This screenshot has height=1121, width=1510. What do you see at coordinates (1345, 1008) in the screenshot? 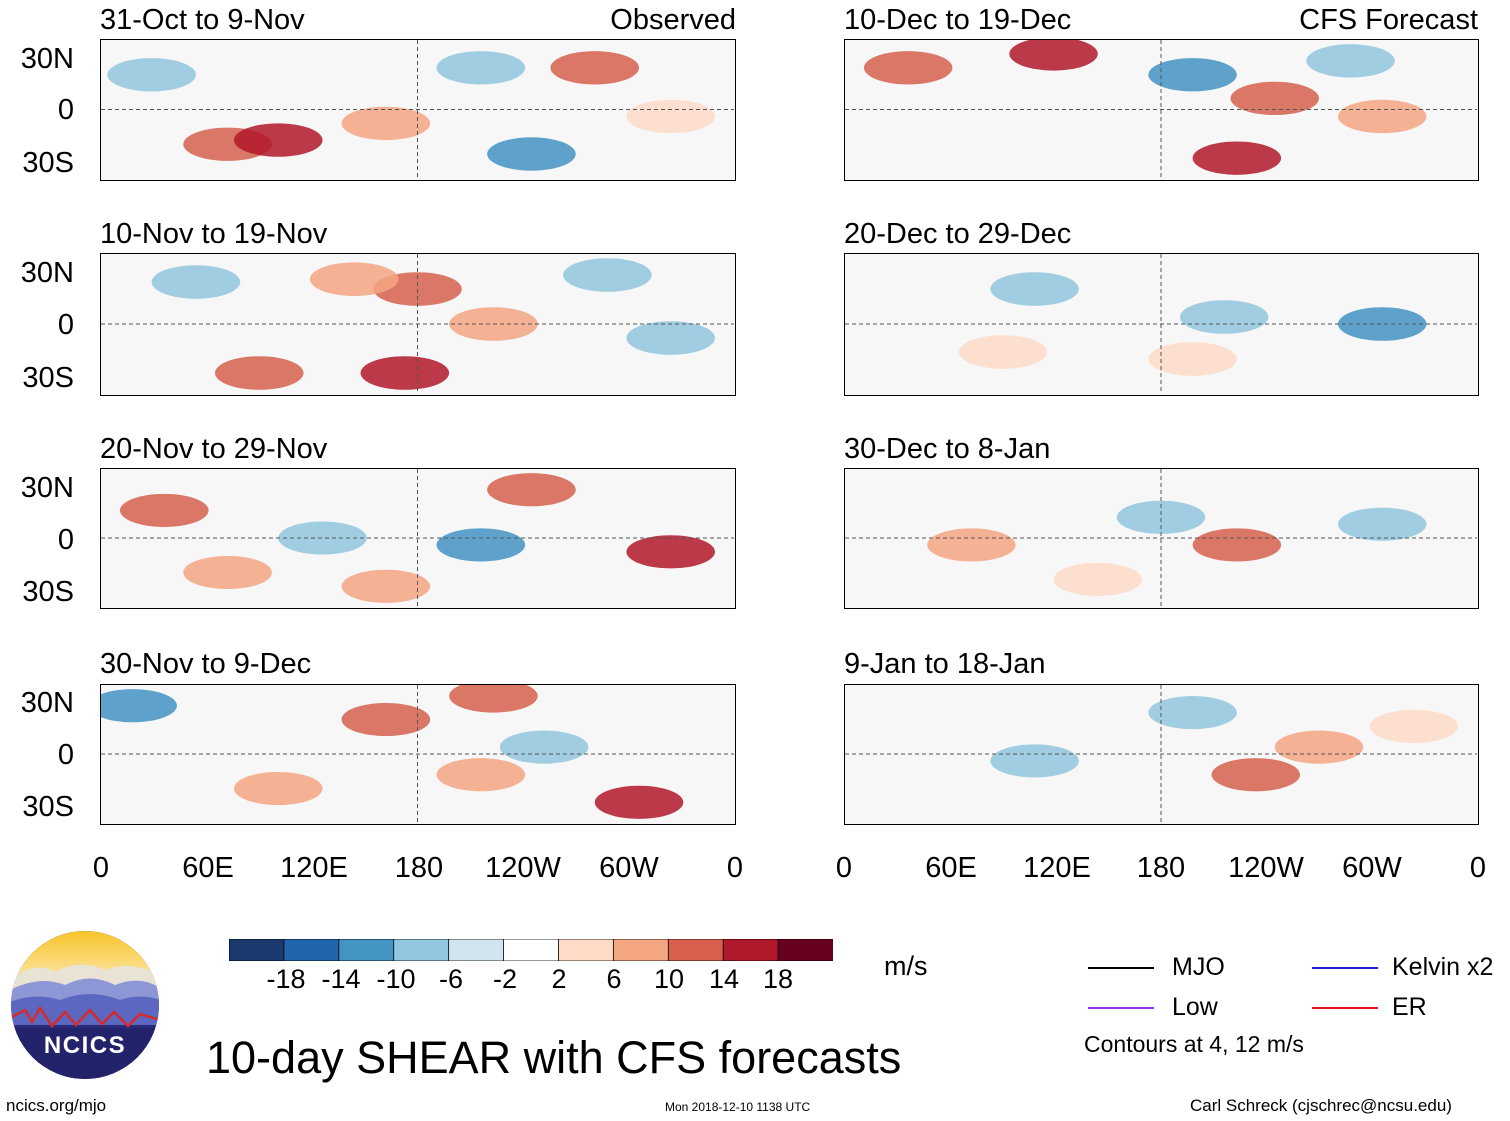
I see `legend-line-er` at bounding box center [1345, 1008].